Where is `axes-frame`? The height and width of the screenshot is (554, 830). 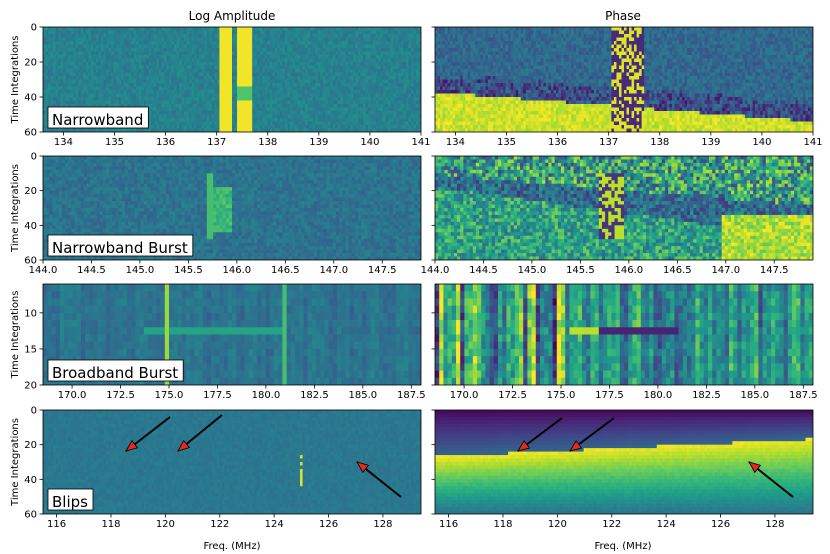
axes-frame is located at coordinates (232, 79).